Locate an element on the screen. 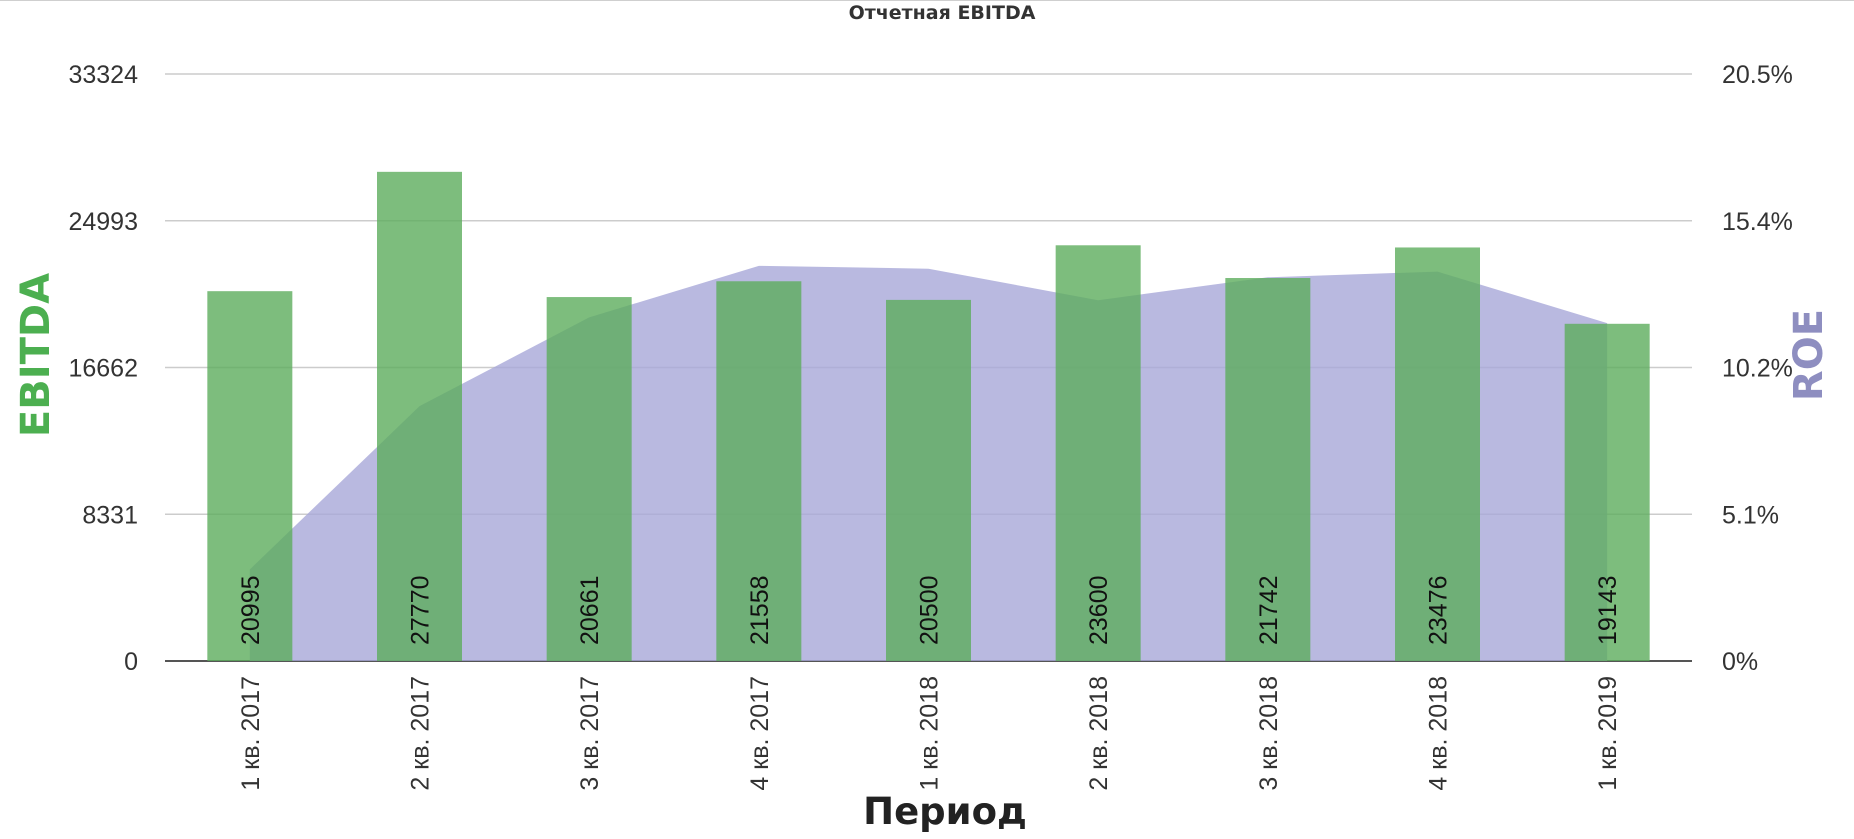 Image resolution: width=1854 pixels, height=839 pixels. y2-tick-label: 10.2% is located at coordinates (1757, 369).